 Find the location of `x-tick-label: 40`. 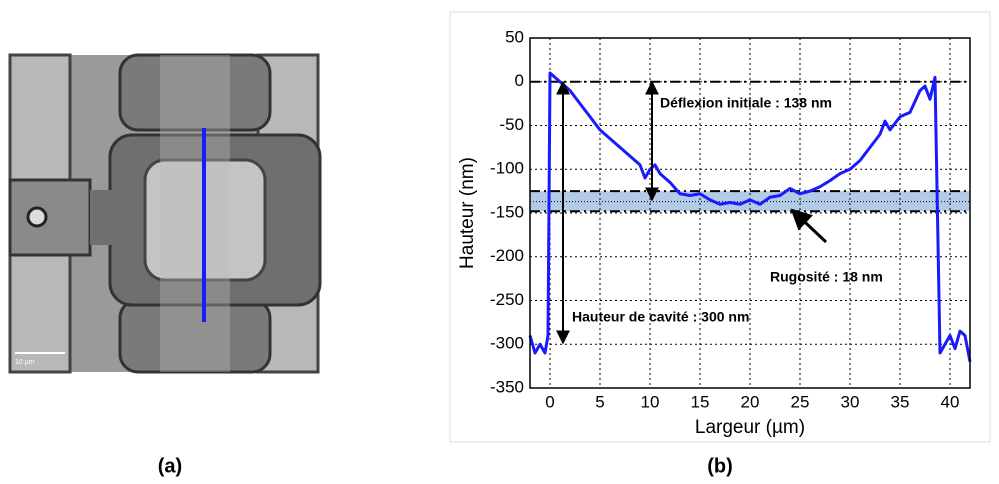

x-tick-label: 40 is located at coordinates (950, 401).